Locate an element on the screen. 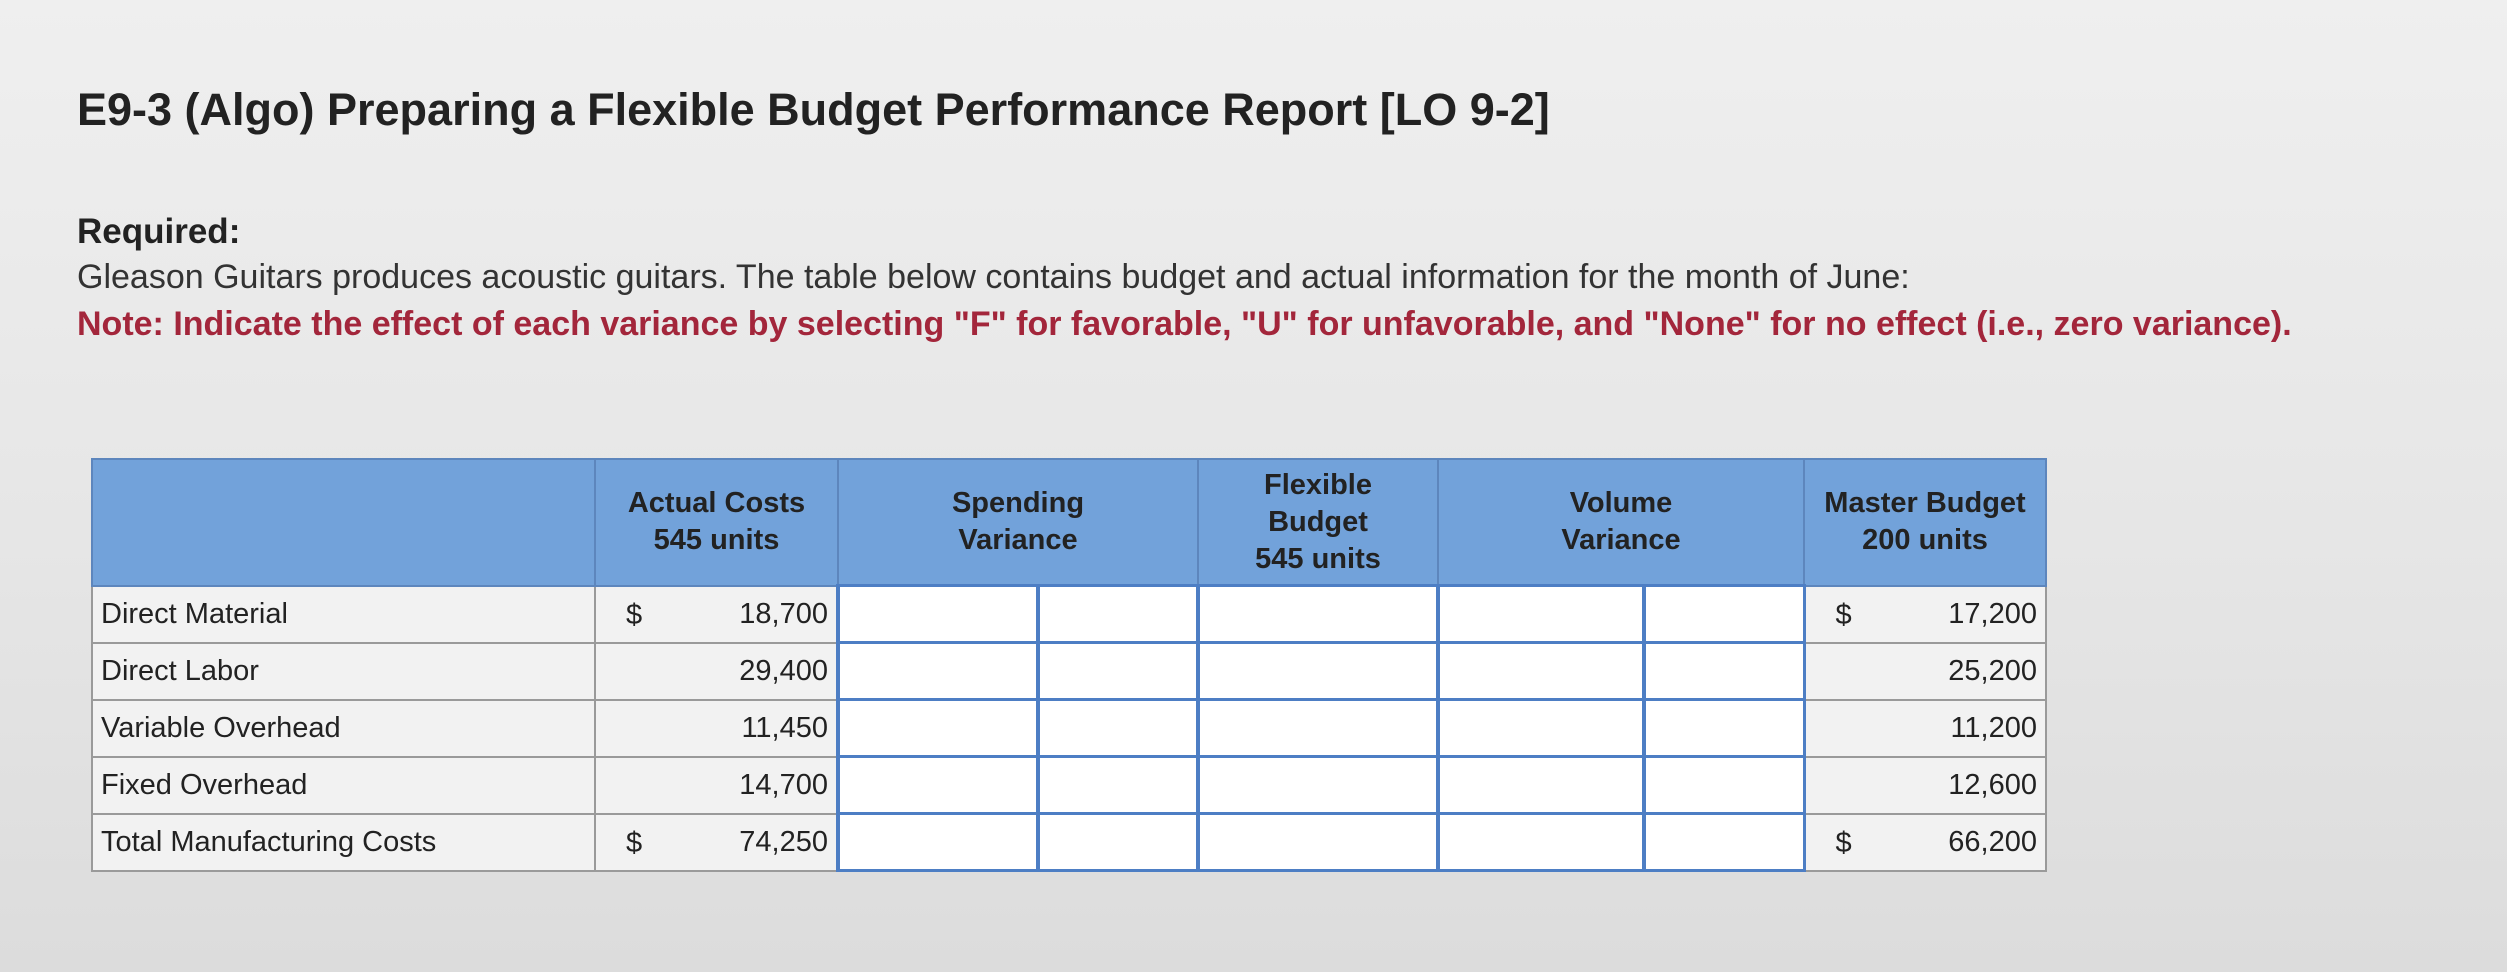 Image resolution: width=2507 pixels, height=972 pixels. table-row: Fixed Overhead 14,700 12,600 is located at coordinates (1069, 785).